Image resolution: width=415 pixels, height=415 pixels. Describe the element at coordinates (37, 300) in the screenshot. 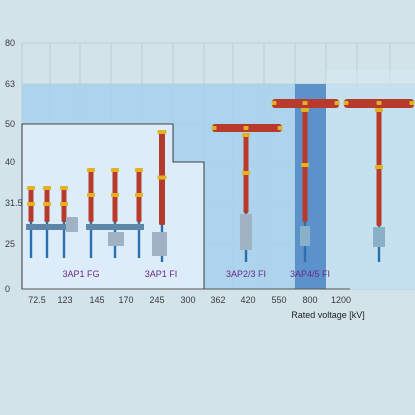

I see `x-tick-label: 72.5` at that location.